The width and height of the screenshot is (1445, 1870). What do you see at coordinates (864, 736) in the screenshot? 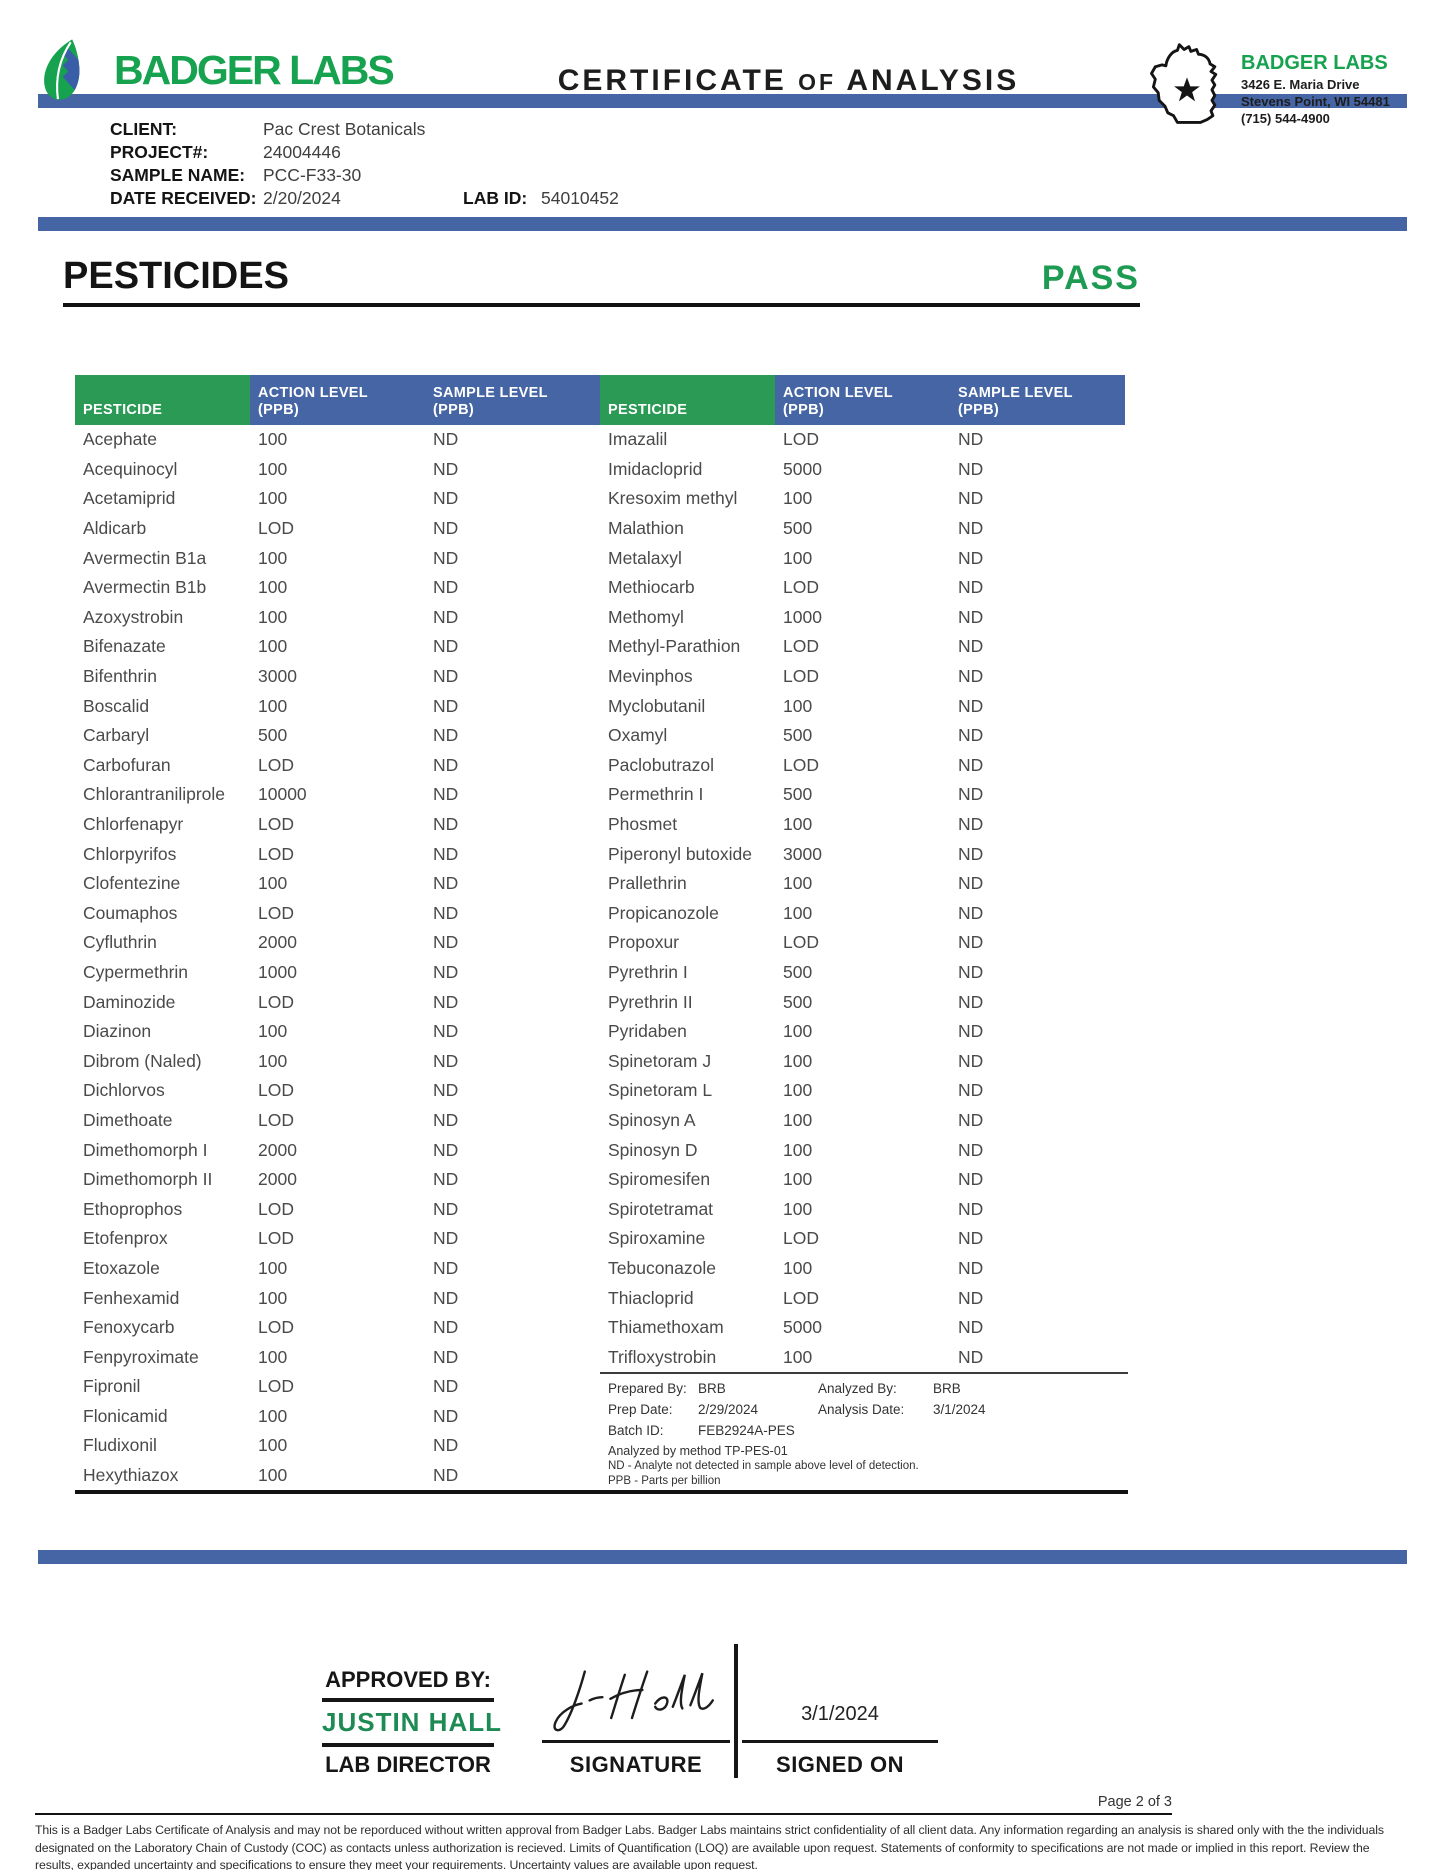
I see `table-row: Oxamyl 500 ND` at bounding box center [864, 736].